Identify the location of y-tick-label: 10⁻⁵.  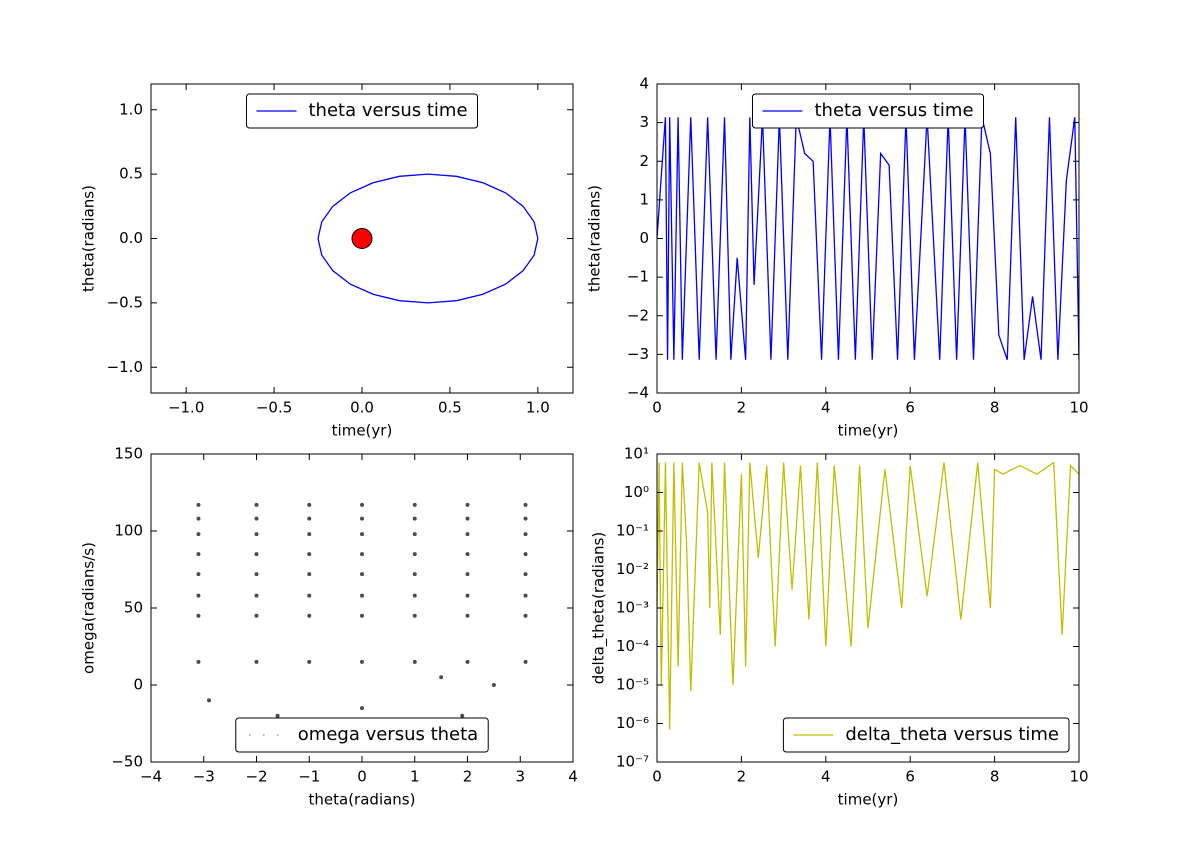
(632, 685).